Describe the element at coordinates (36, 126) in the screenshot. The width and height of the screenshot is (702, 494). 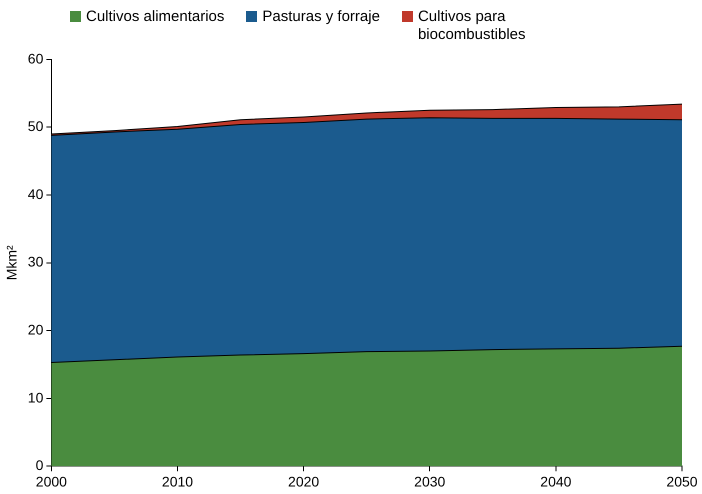
I see `y-tick-label: 50` at that location.